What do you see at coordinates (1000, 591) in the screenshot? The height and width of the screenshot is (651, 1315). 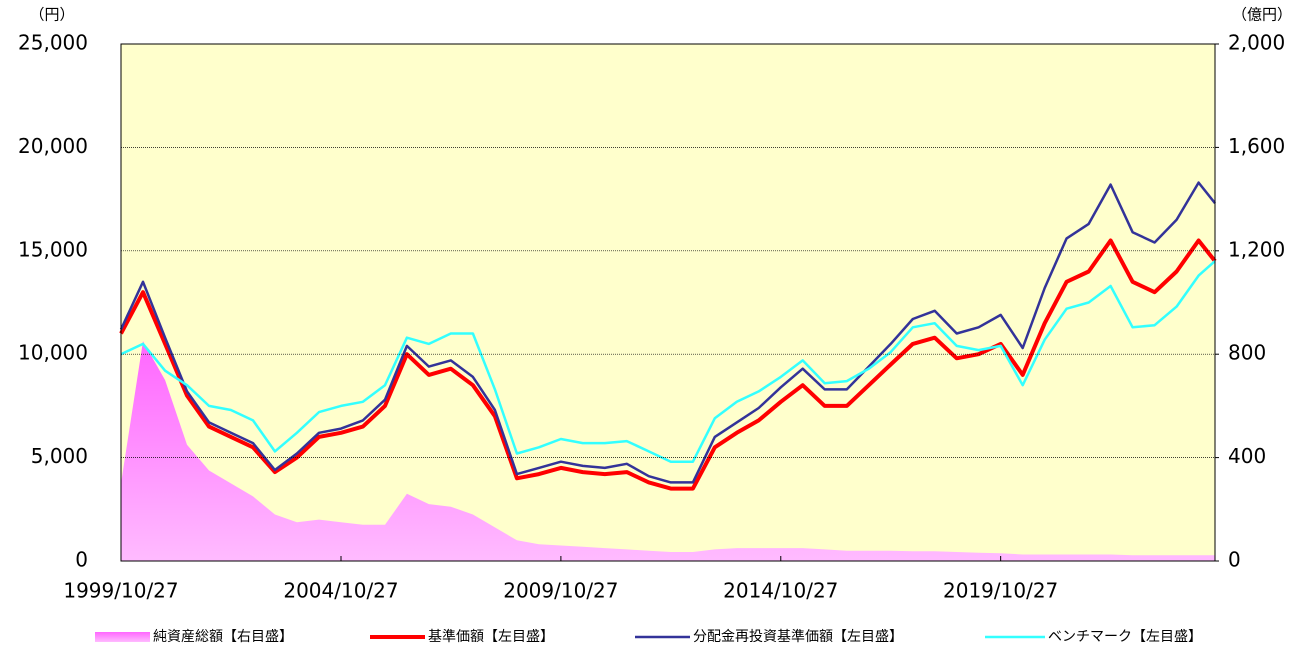 I see `x-tick-label: 2019/10/27` at bounding box center [1000, 591].